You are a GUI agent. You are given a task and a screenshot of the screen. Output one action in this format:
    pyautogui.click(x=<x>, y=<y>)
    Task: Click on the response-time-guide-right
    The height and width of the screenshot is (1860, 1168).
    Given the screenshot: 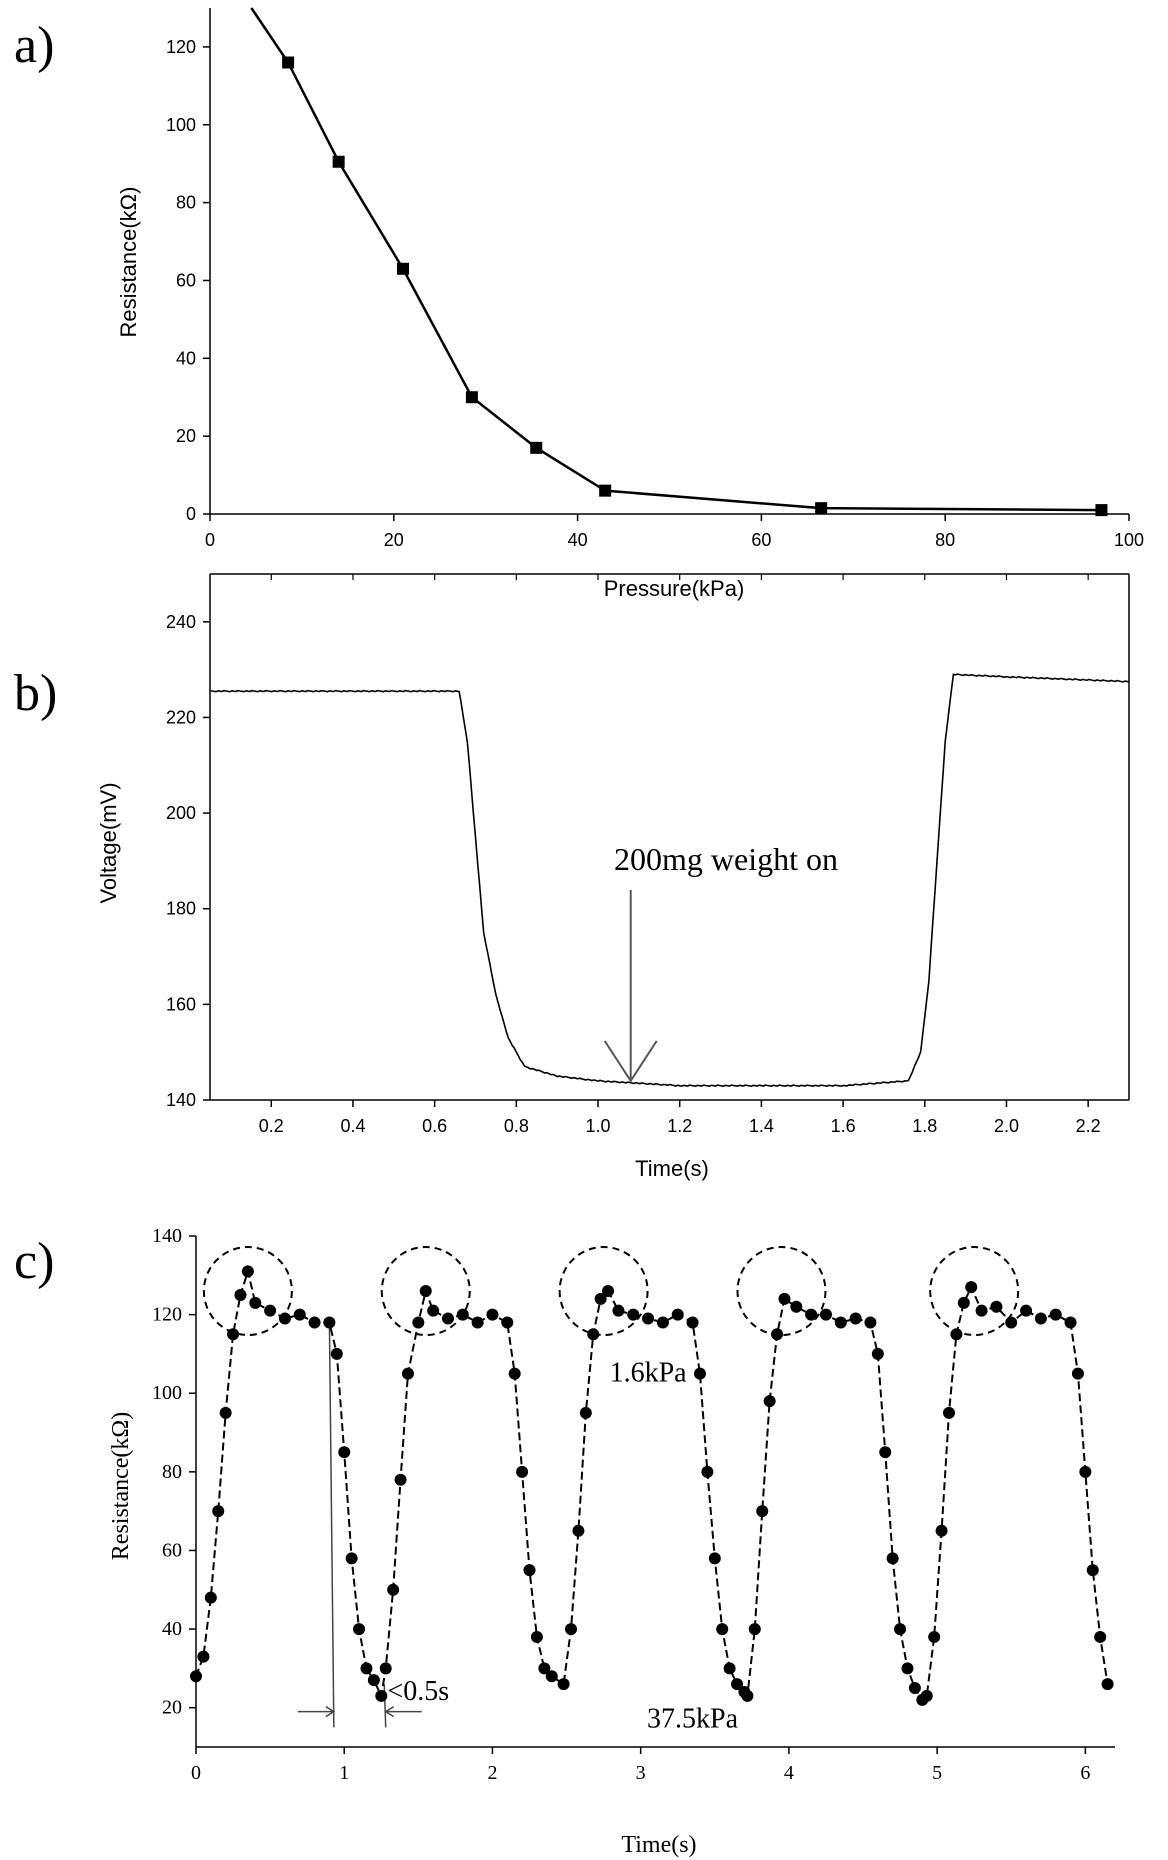 What is the action you would take?
    pyautogui.click(x=385, y=1706)
    